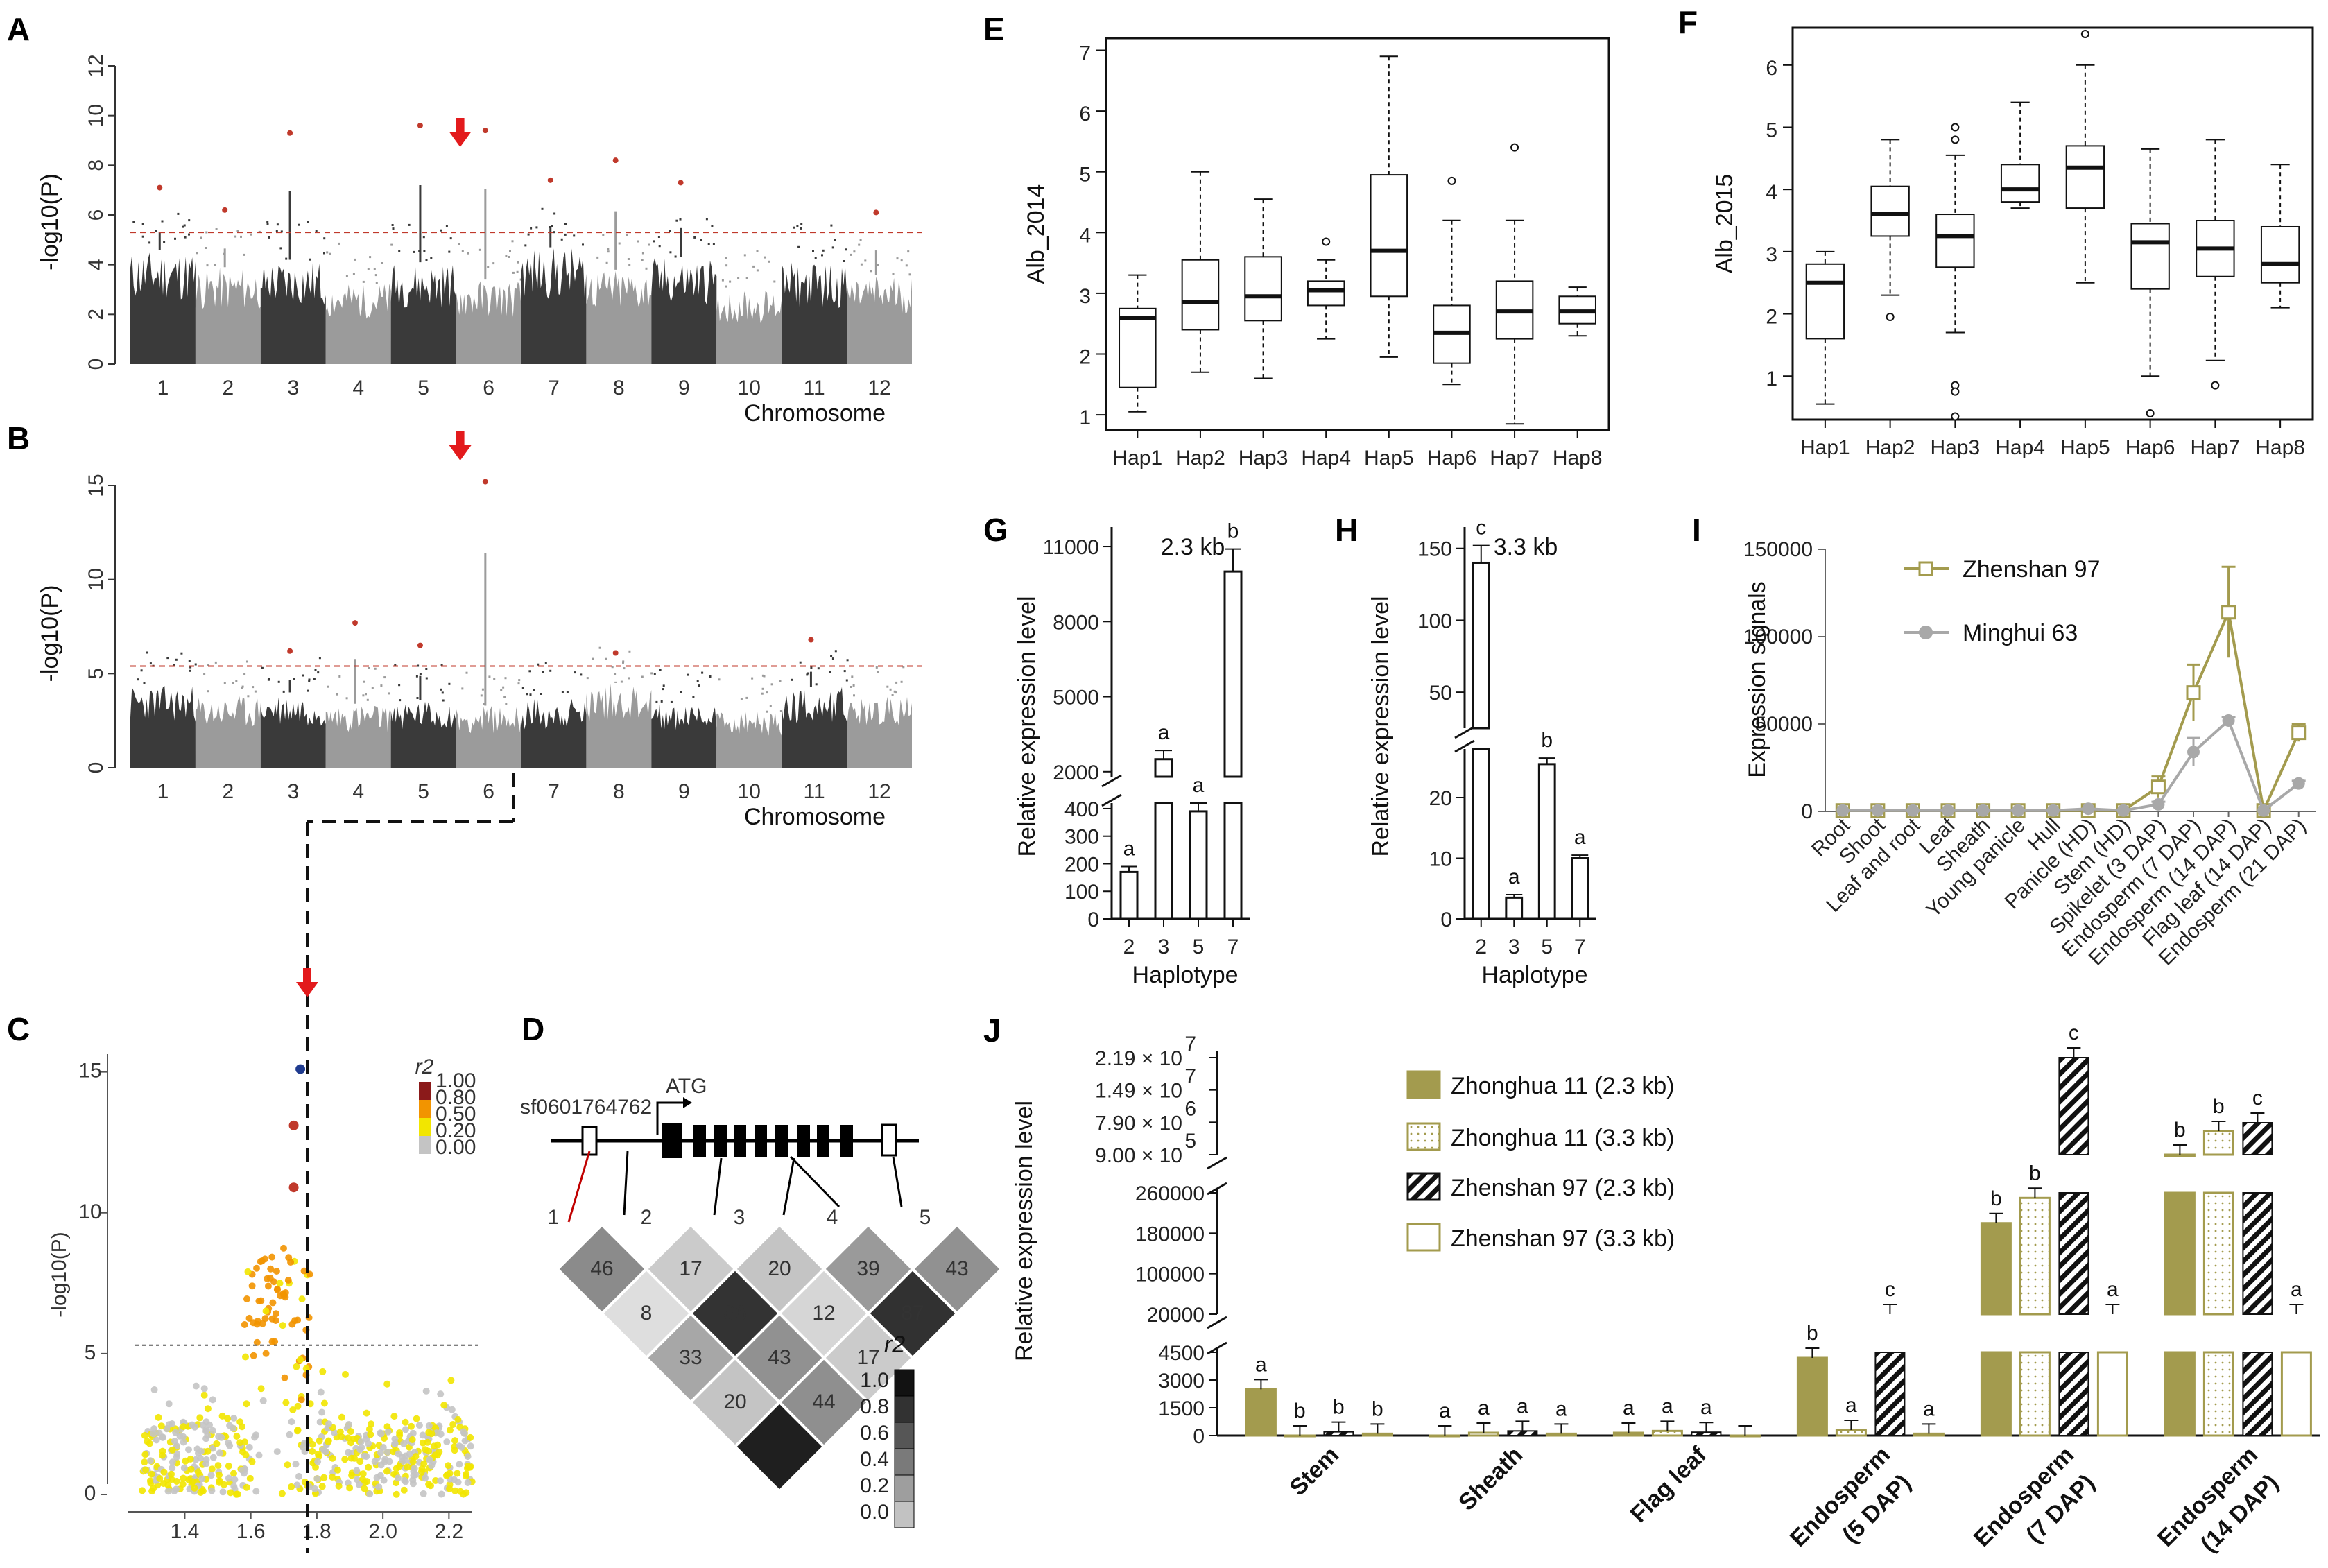 The height and width of the screenshot is (1568, 2328). What do you see at coordinates (2073, 1254) in the screenshot?
I see `bar-middle` at bounding box center [2073, 1254].